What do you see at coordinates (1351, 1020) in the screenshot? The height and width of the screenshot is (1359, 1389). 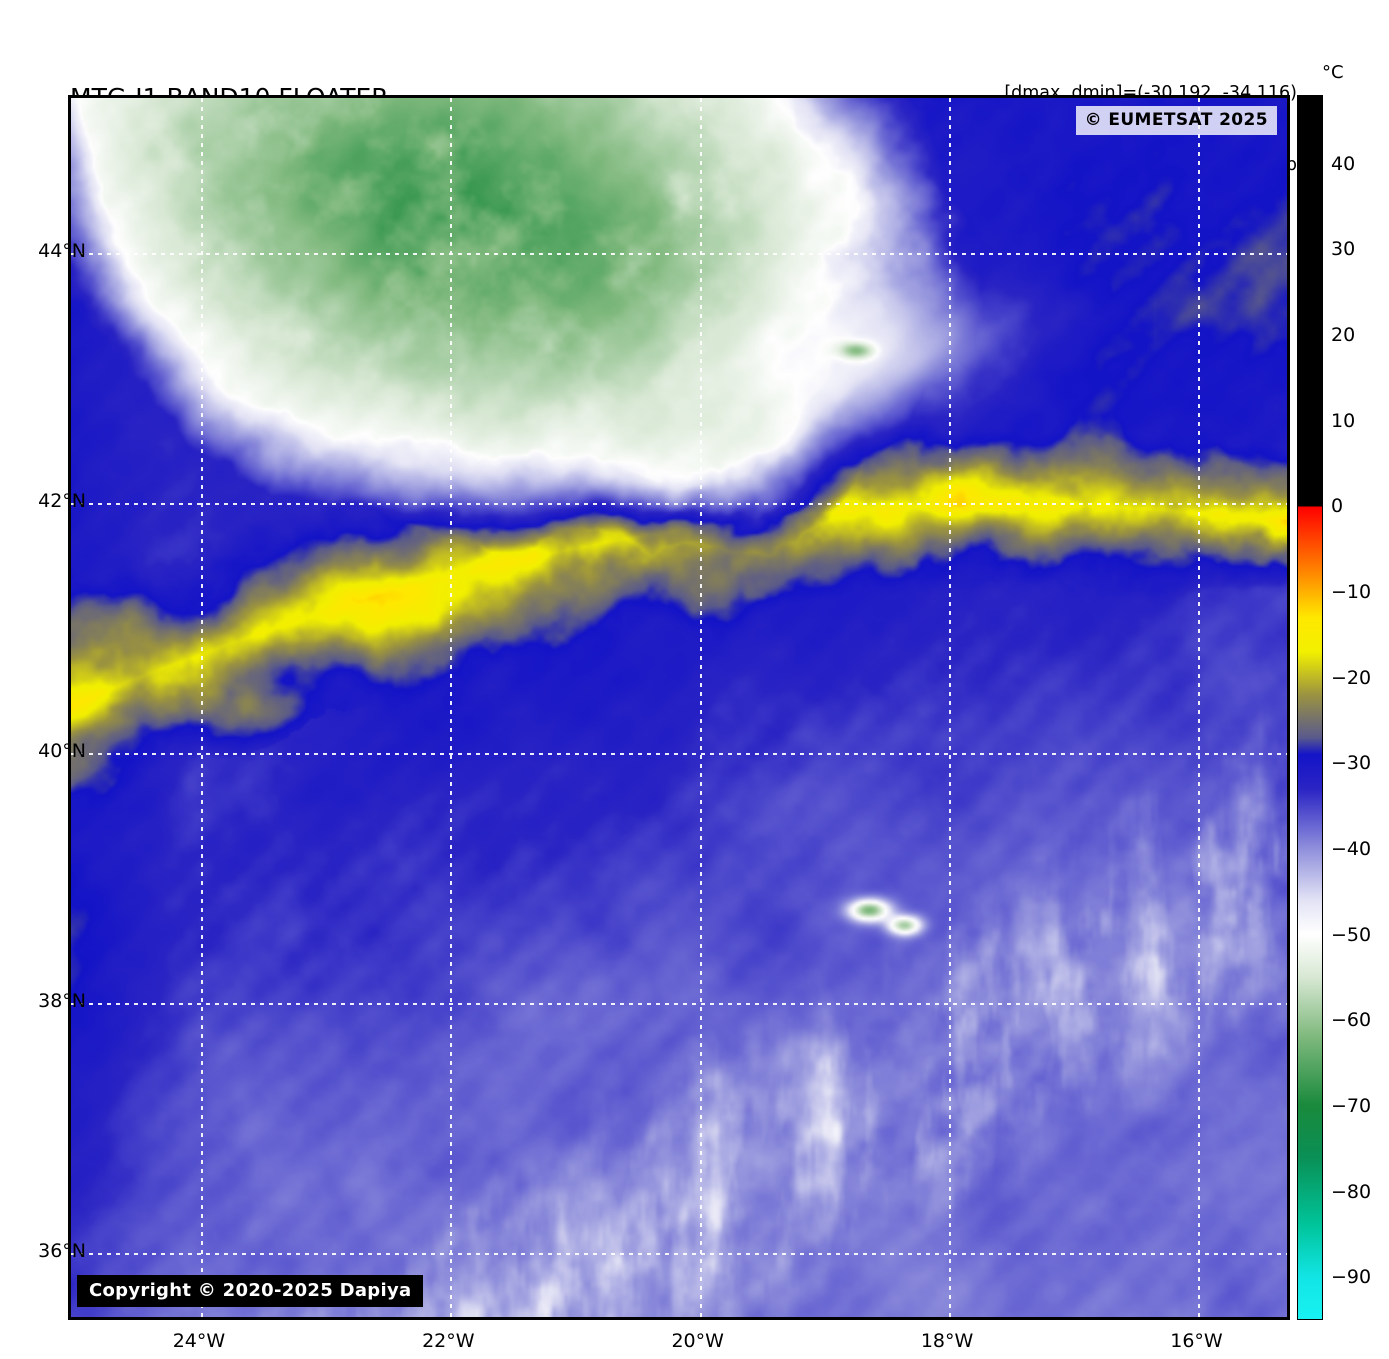 I see `colorbar-tick-label: −60` at bounding box center [1351, 1020].